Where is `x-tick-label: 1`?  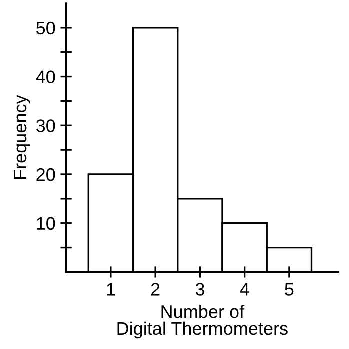 x-tick-label: 1 is located at coordinates (111, 289).